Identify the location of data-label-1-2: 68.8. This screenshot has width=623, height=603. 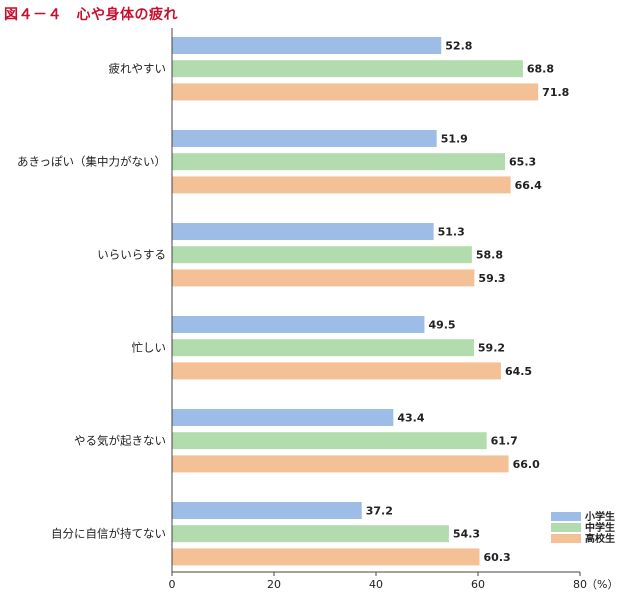
(540, 69).